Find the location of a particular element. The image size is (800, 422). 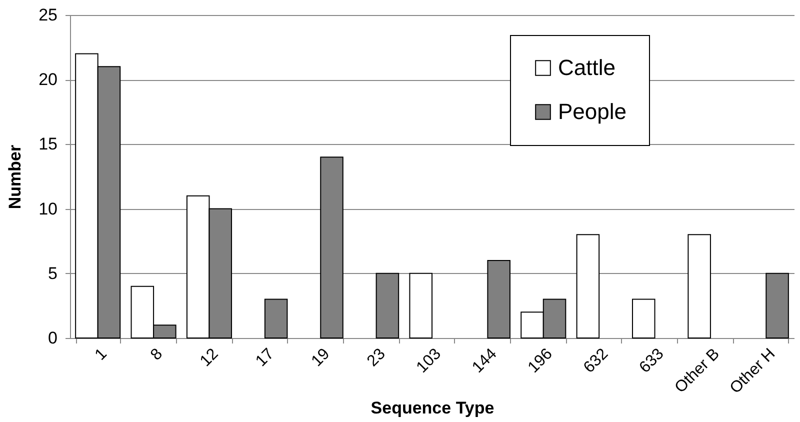

y-tick-label: 15 is located at coordinates (48, 144).